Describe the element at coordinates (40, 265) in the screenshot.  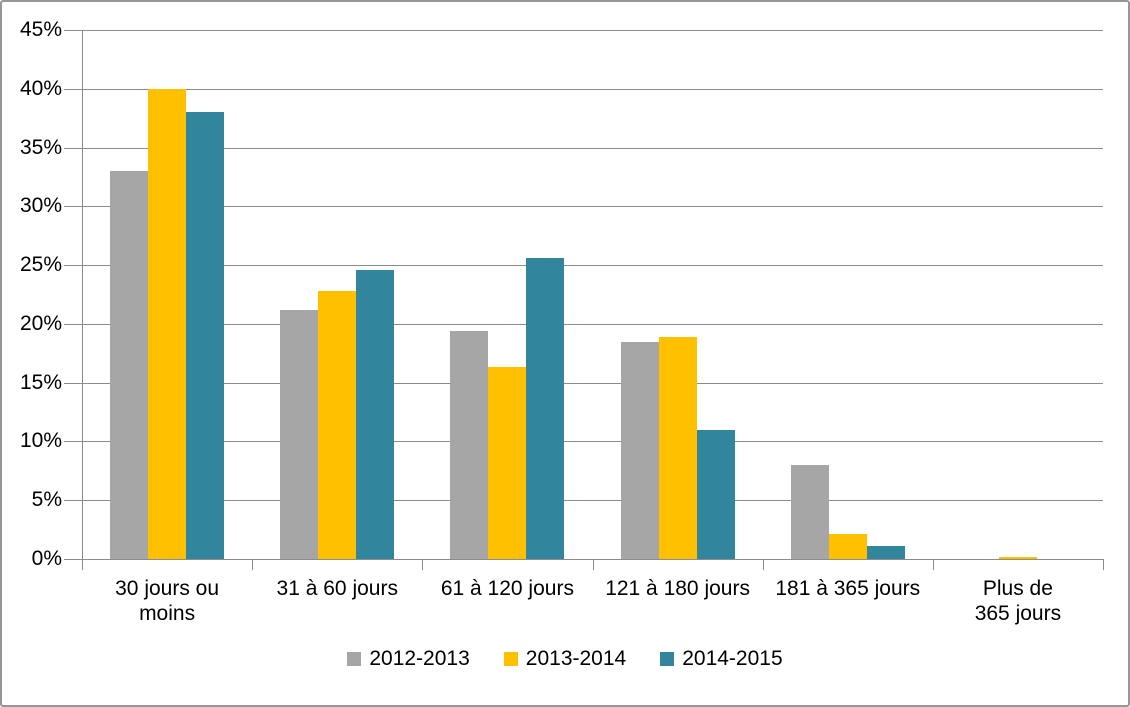
I see `y-axis-tick-label: 25%` at that location.